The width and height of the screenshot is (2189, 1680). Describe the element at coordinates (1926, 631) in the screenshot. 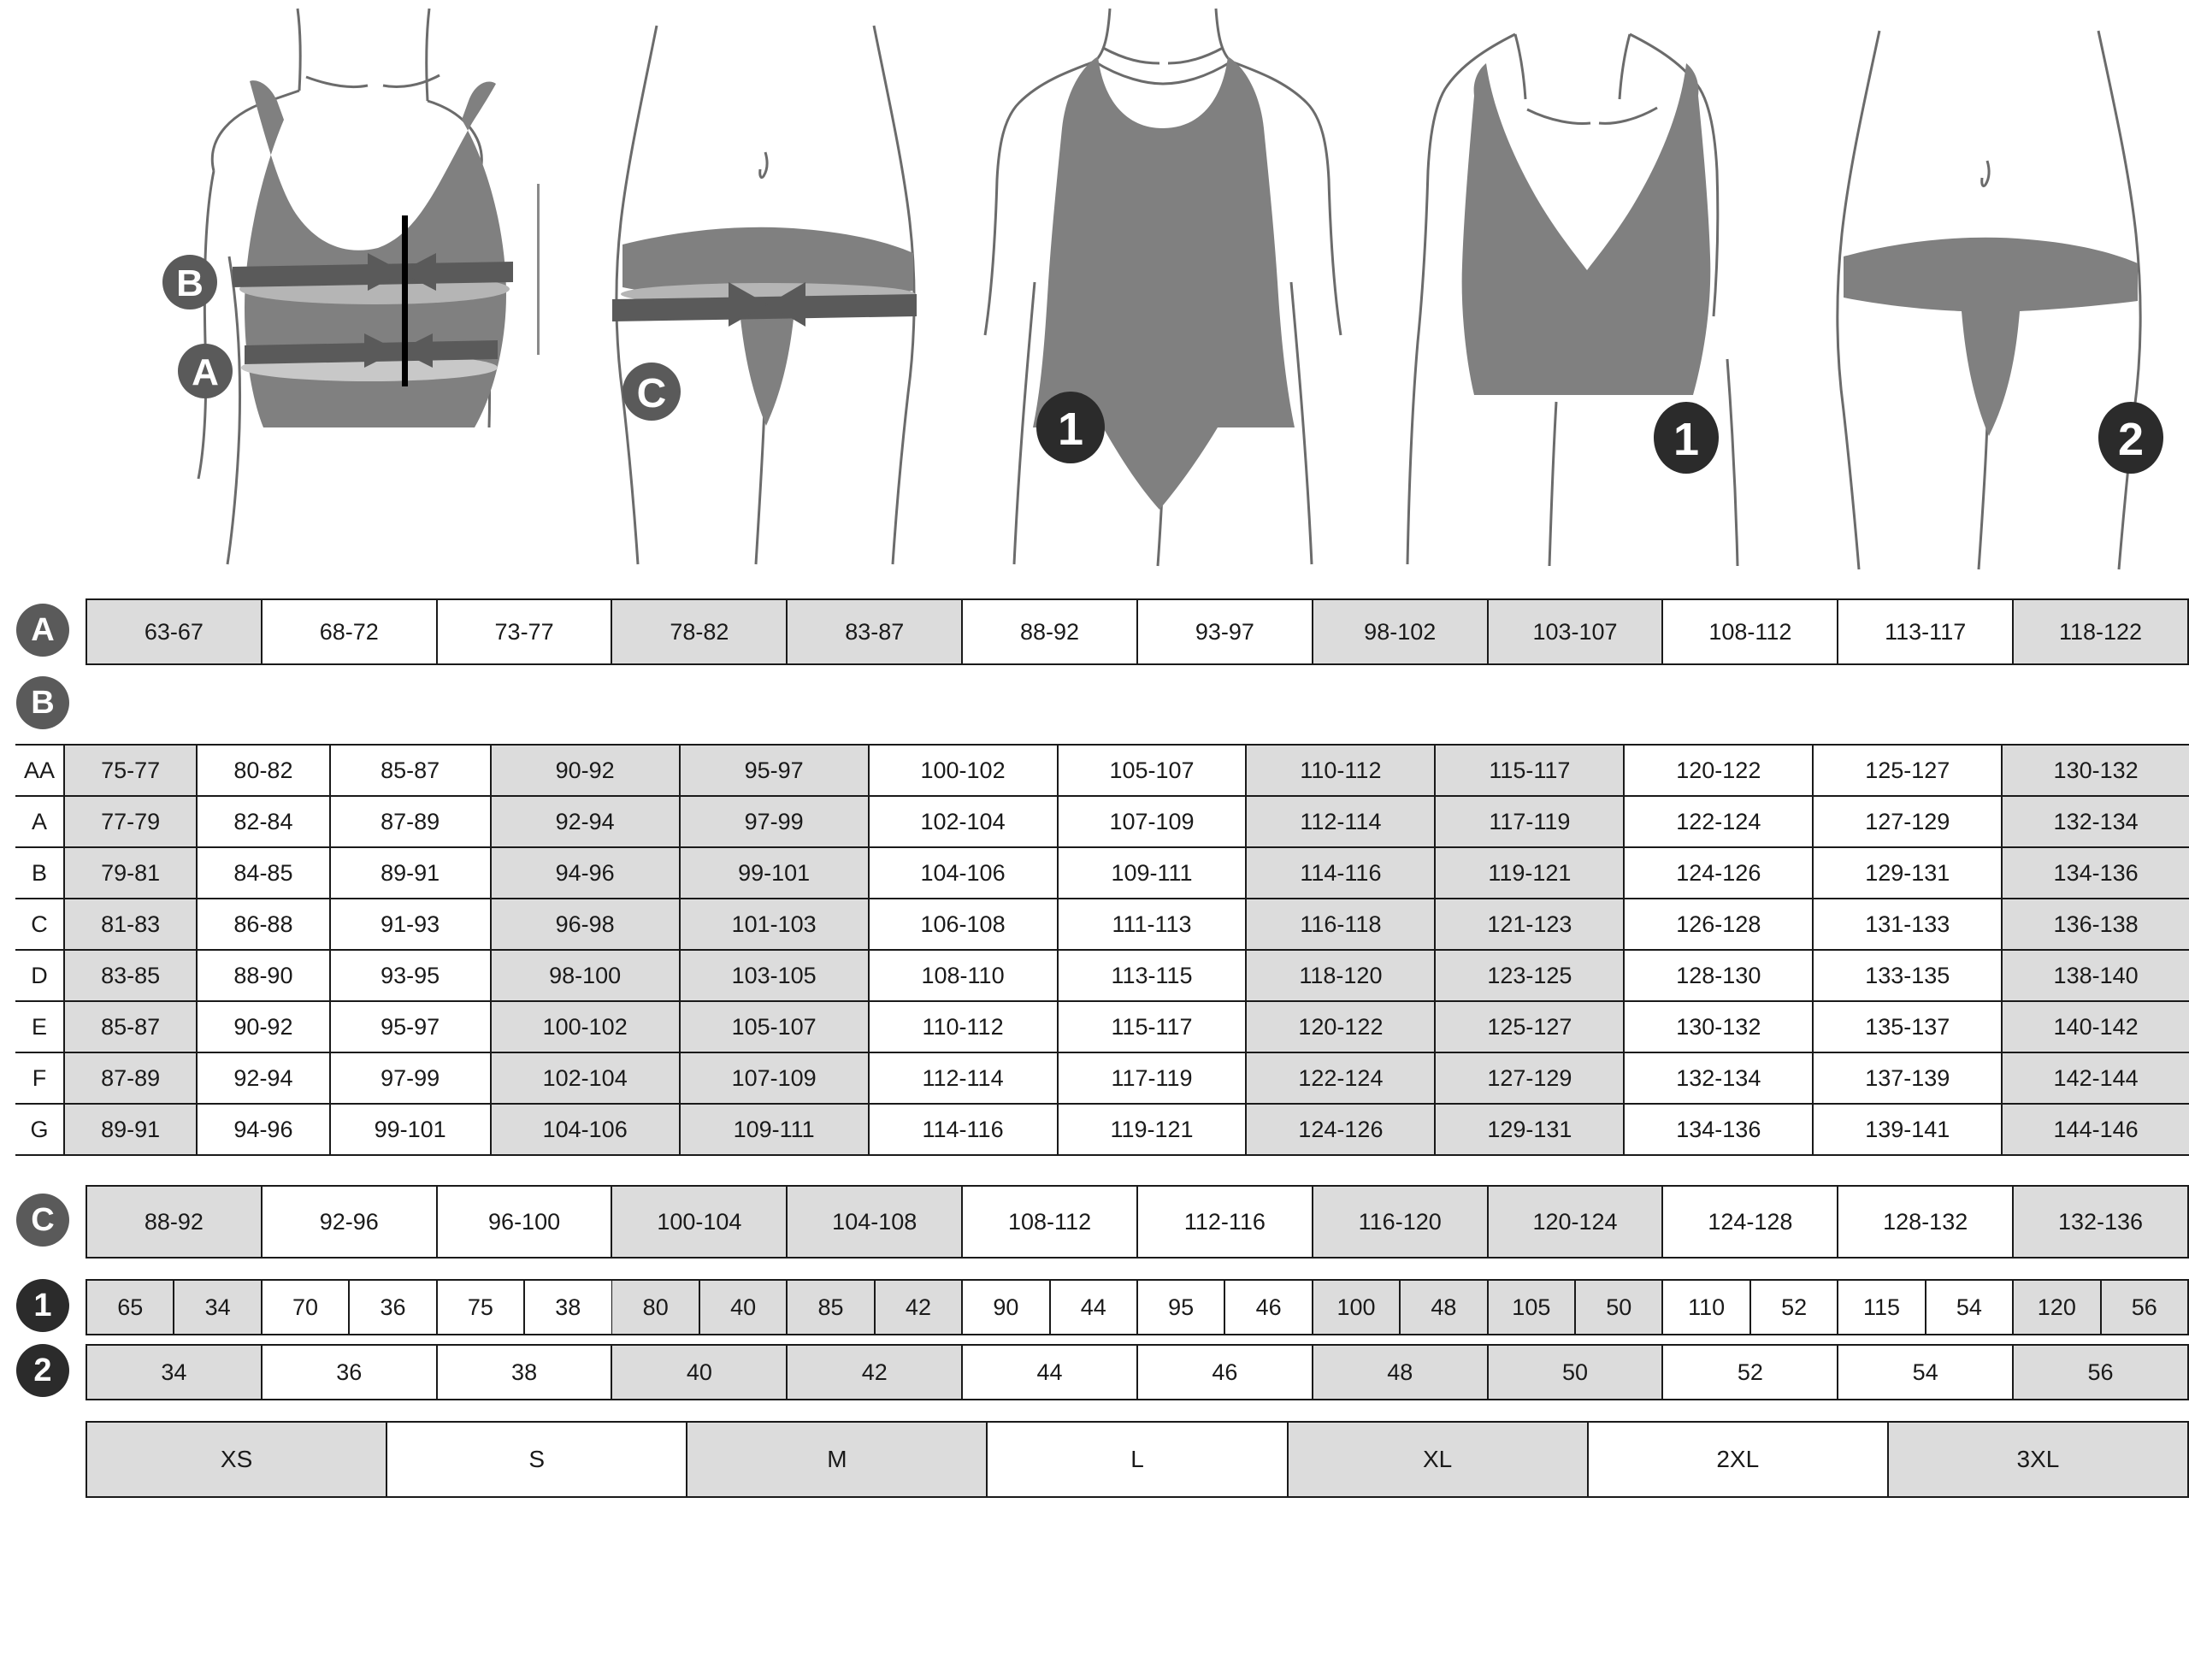

I see `underbust-cell: 113-117` at that location.